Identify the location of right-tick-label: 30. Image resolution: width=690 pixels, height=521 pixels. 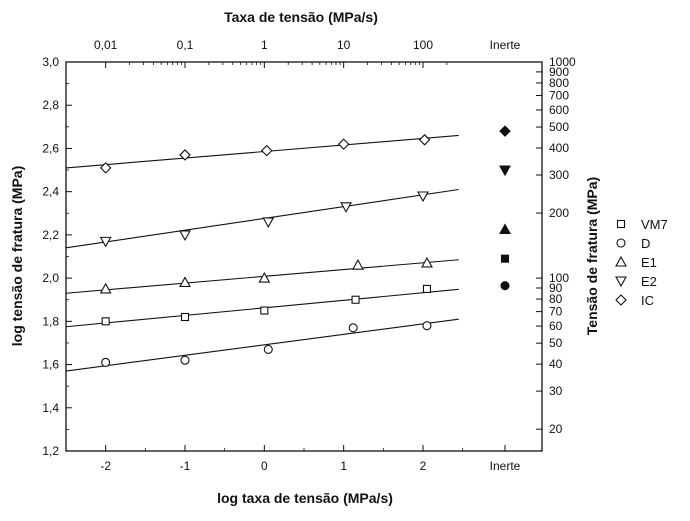
(556, 391).